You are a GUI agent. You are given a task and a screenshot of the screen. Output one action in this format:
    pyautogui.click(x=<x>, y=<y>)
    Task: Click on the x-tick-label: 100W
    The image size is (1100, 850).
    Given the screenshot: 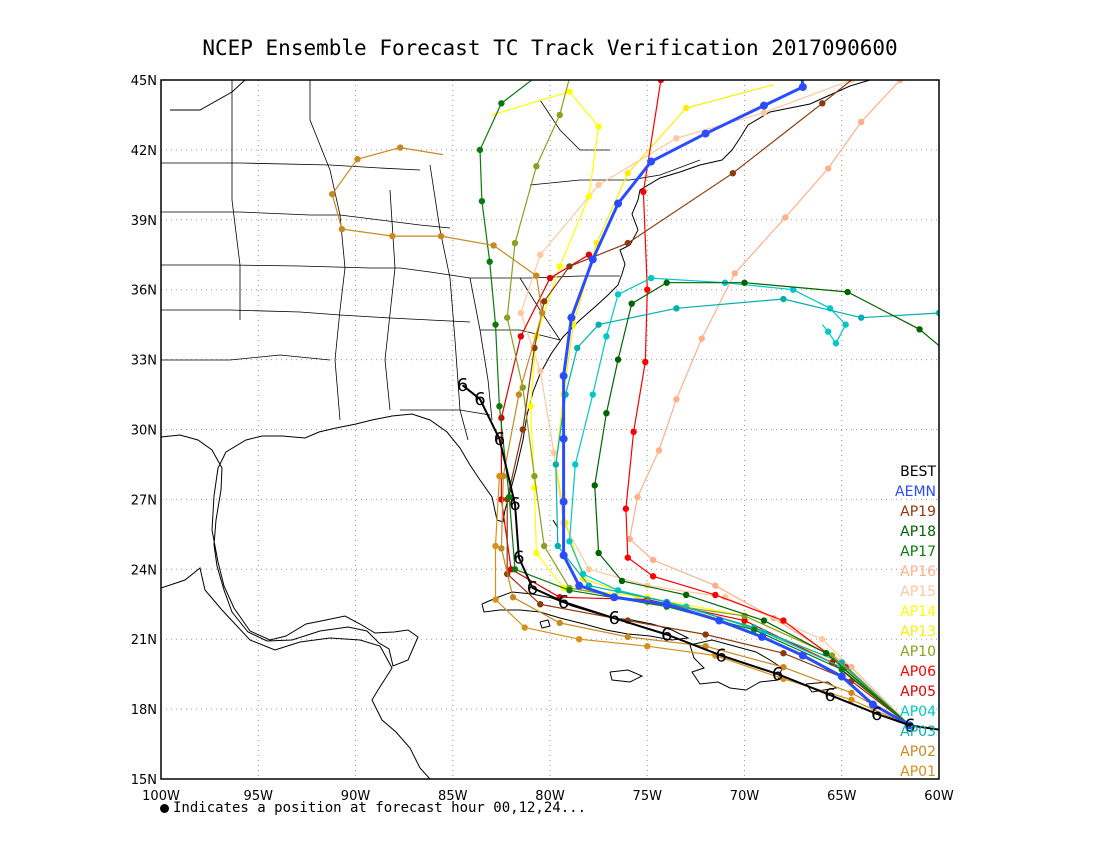 What is the action you would take?
    pyautogui.click(x=161, y=796)
    